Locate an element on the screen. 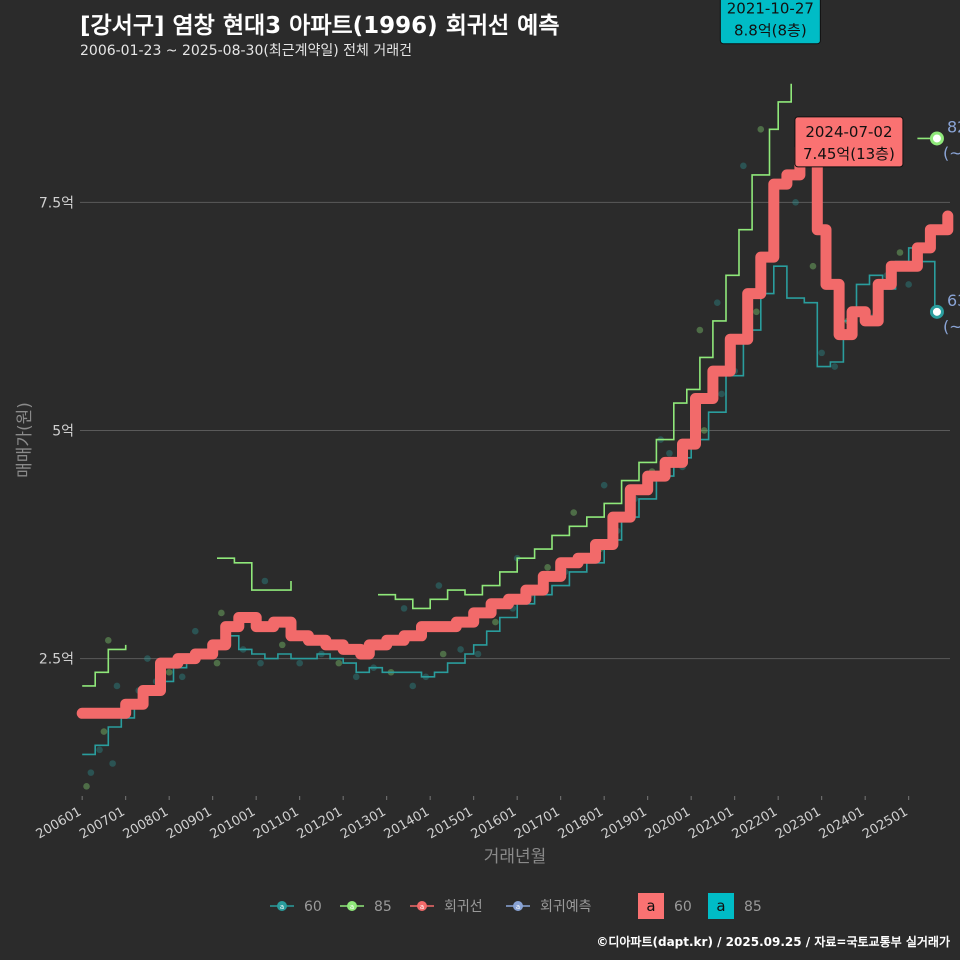 The image size is (960, 960). y-axis-label: 매매가(원) is located at coordinates (25, 440).